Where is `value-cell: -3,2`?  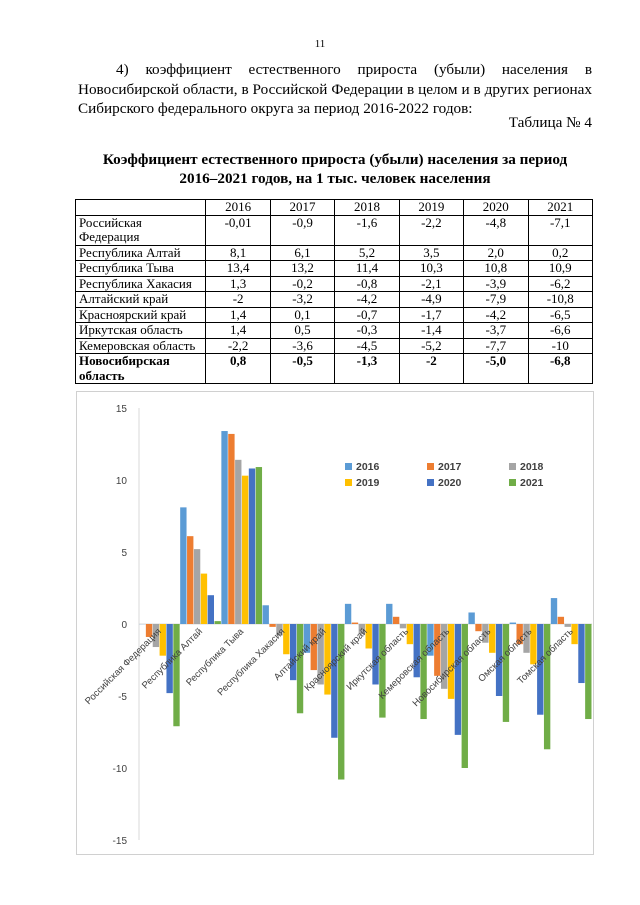
value-cell: -3,2 is located at coordinates (302, 299).